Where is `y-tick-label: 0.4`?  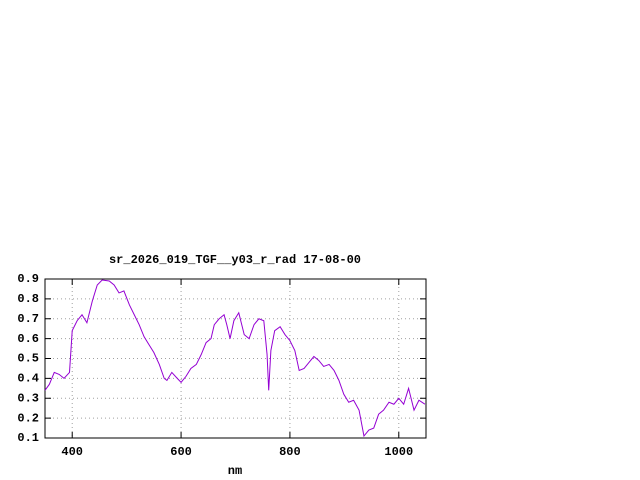
y-tick-label: 0.4 is located at coordinates (28, 379).